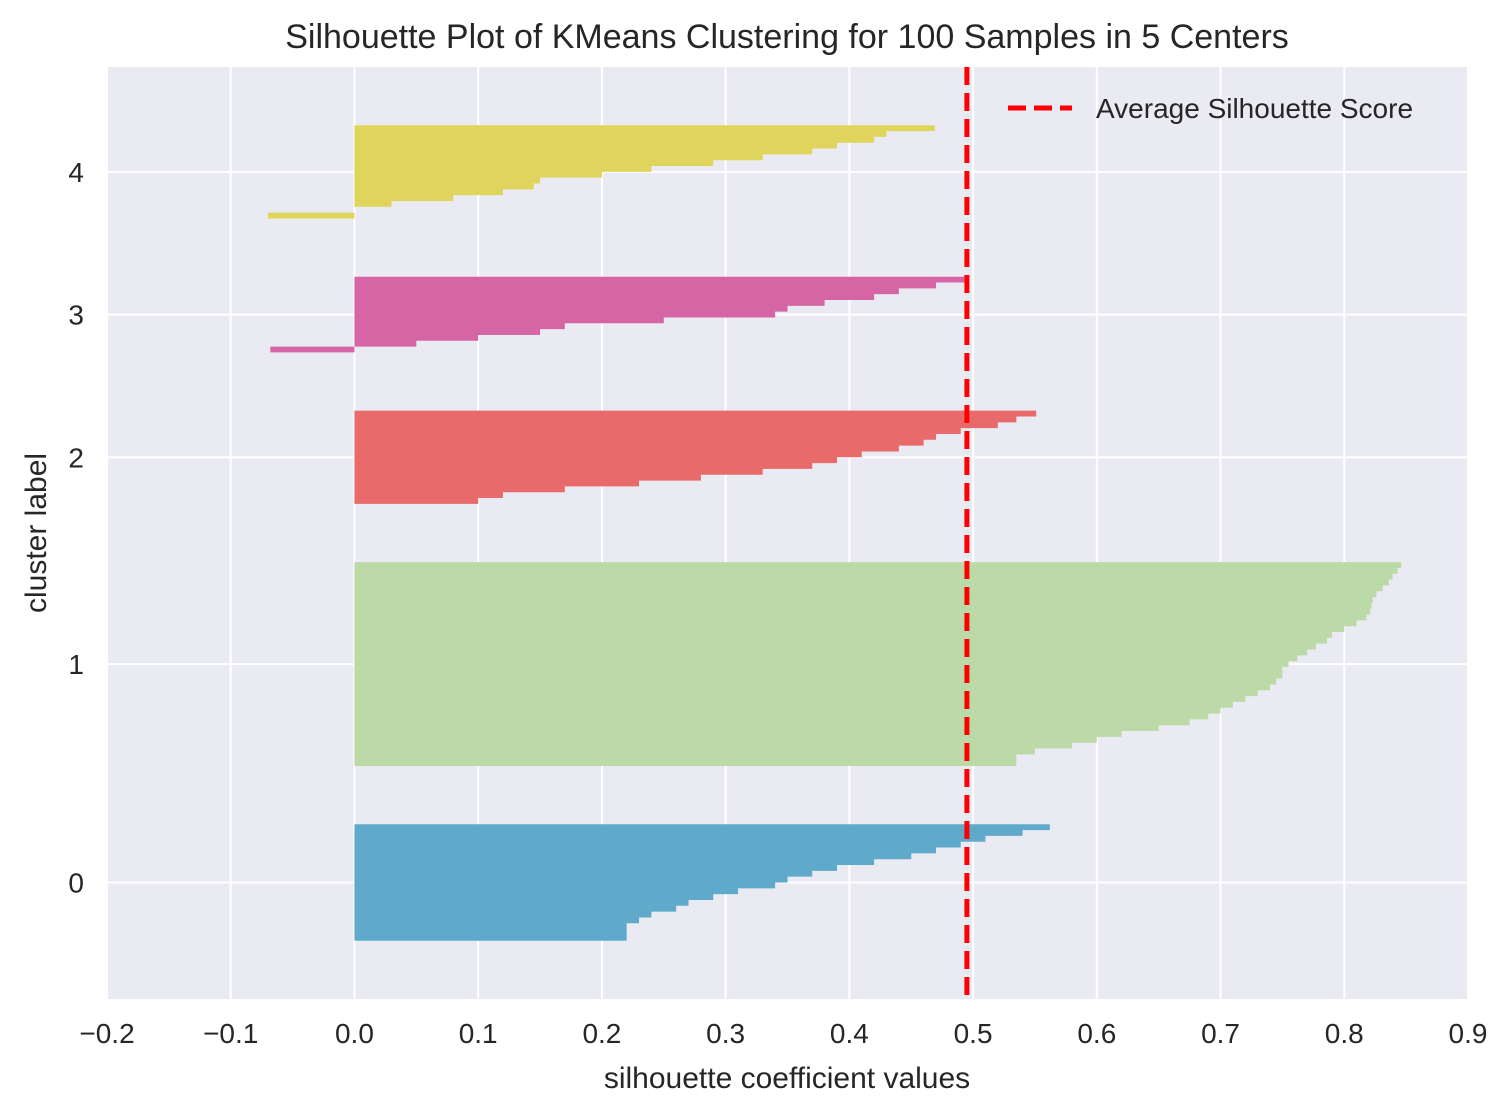  What do you see at coordinates (106, 1033) in the screenshot?
I see `x-tick-label: −0.2` at bounding box center [106, 1033].